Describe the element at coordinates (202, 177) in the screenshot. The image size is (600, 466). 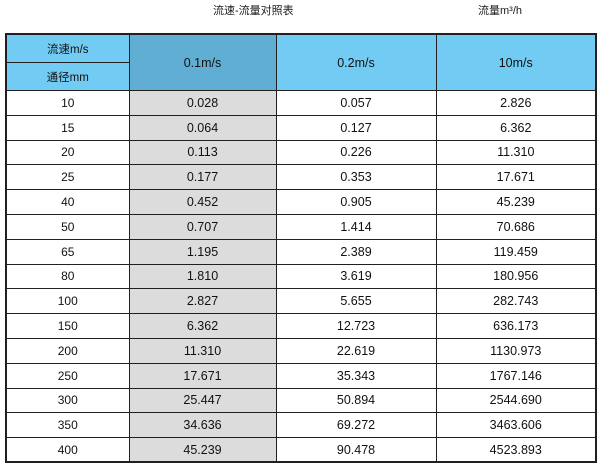
I see `cell-flow-value-0: 0.177` at that location.